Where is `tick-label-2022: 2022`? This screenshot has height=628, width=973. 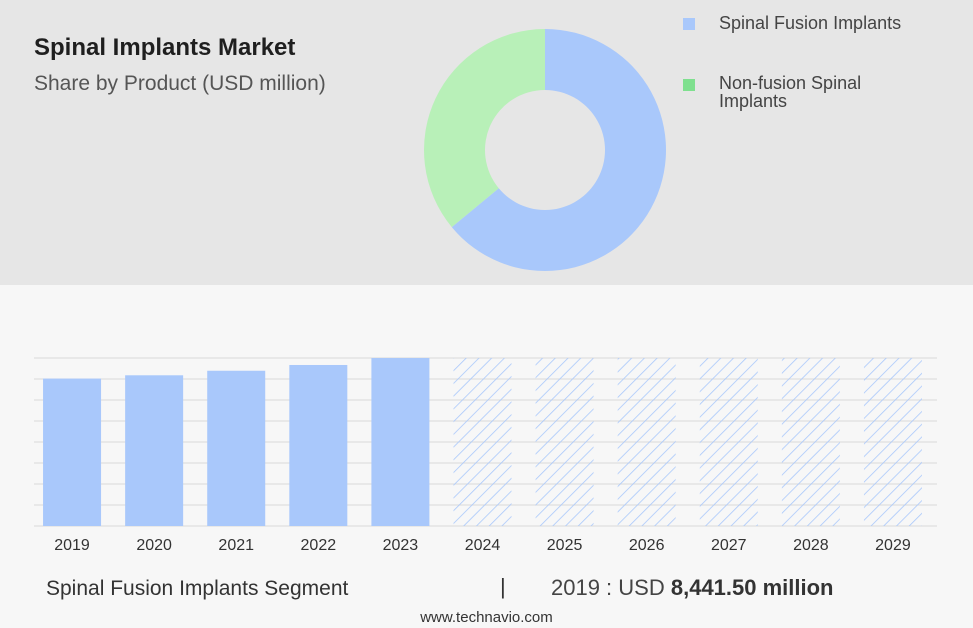
tick-label-2022: 2022 is located at coordinates (319, 545).